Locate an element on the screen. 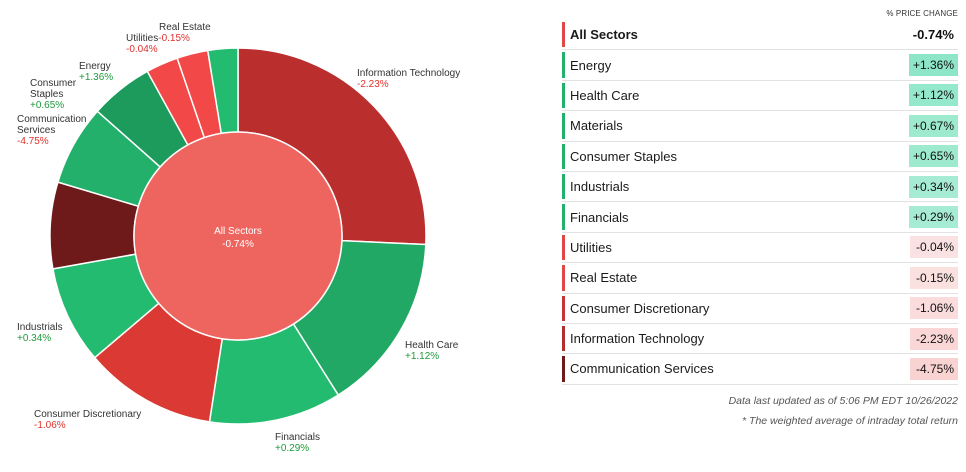  row-price-change: -2.23% is located at coordinates (934, 338).